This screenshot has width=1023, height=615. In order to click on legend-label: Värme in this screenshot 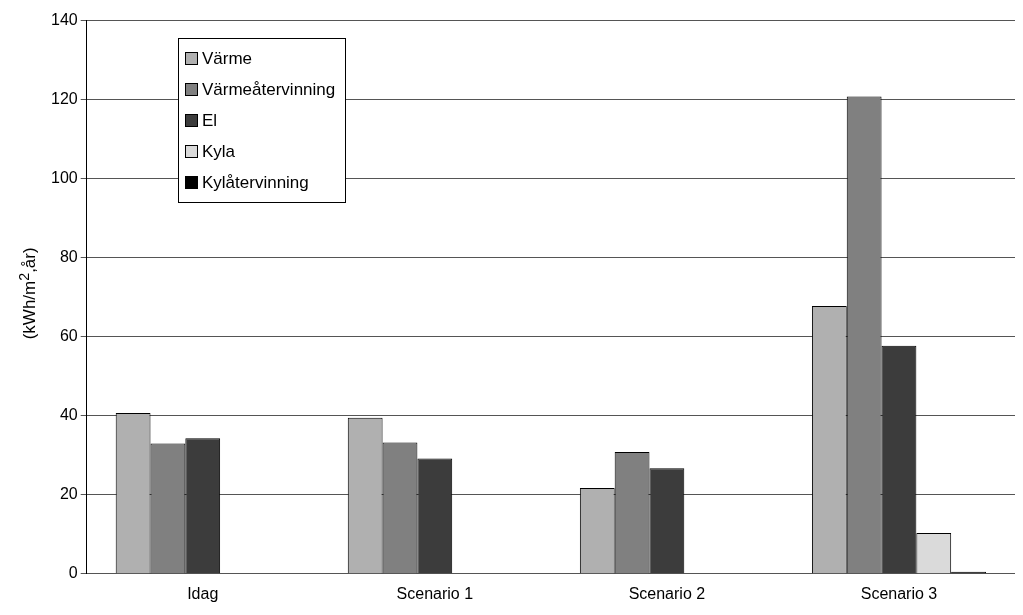, I will do `click(227, 58)`.